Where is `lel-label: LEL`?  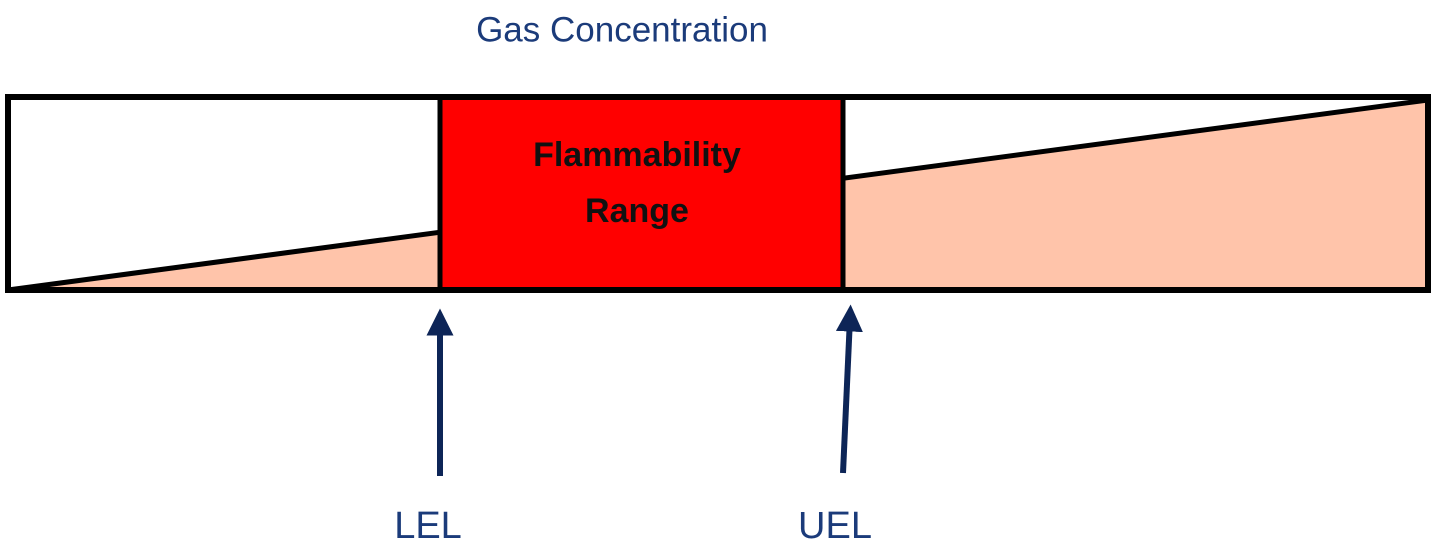 lel-label: LEL is located at coordinates (428, 526).